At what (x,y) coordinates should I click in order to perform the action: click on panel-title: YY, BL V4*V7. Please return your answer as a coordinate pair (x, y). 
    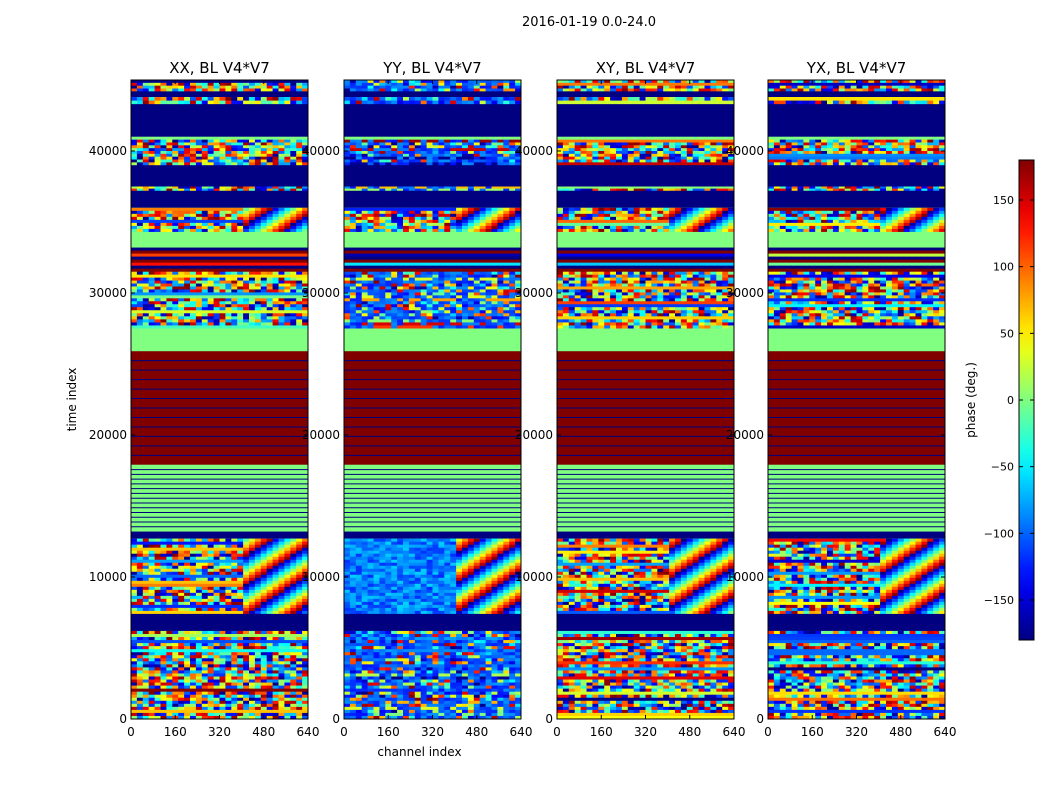
    Looking at the image, I should click on (431, 68).